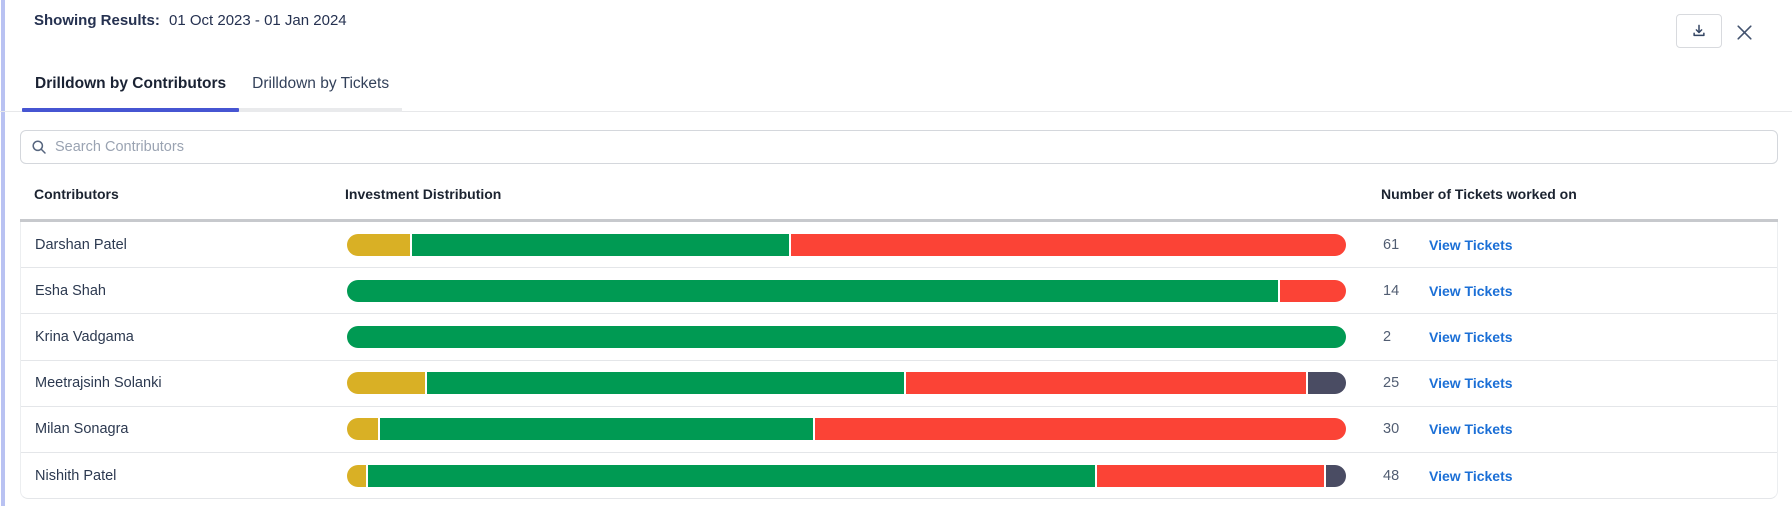 The width and height of the screenshot is (1792, 506). I want to click on tickets-count: 14, so click(1391, 290).